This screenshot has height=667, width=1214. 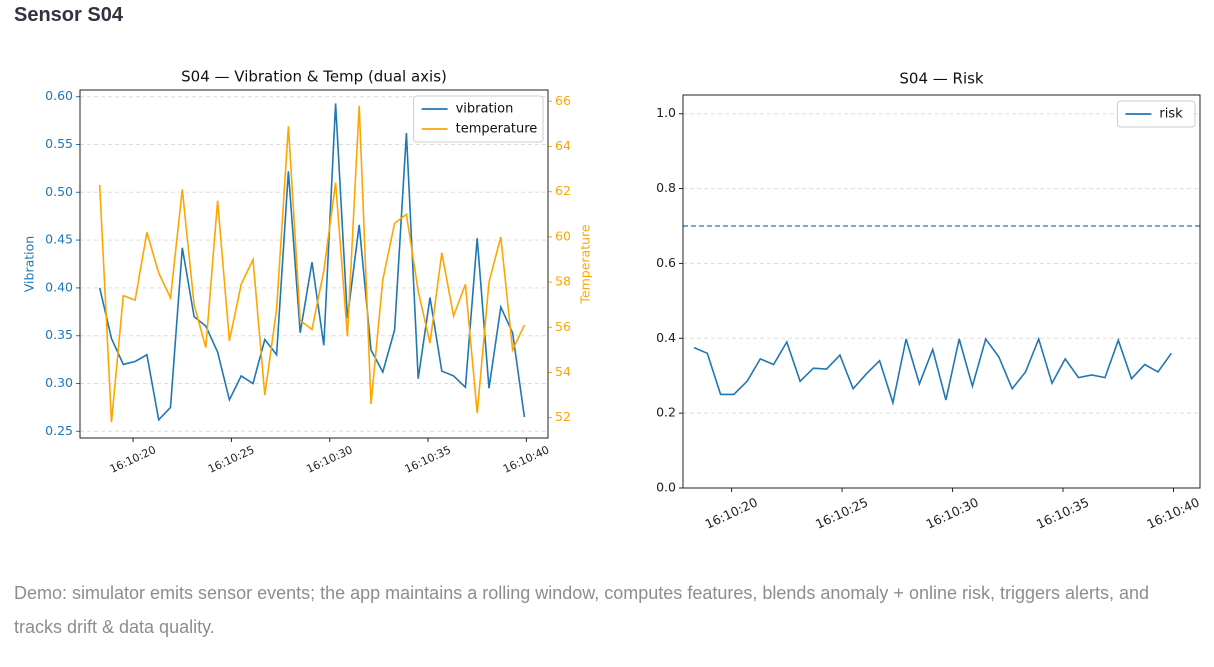 What do you see at coordinates (666, 187) in the screenshot?
I see `y-tick-label: 0.8` at bounding box center [666, 187].